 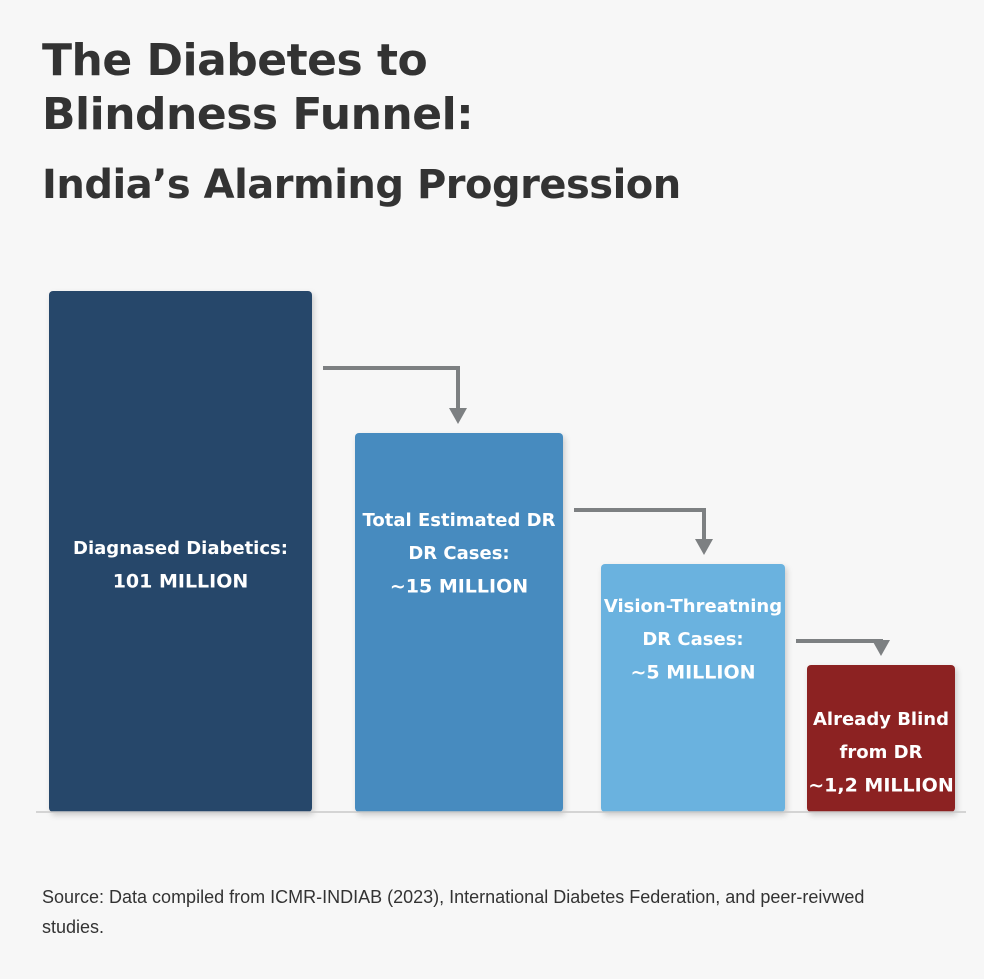 What do you see at coordinates (704, 547) in the screenshot?
I see `arrow-2-head` at bounding box center [704, 547].